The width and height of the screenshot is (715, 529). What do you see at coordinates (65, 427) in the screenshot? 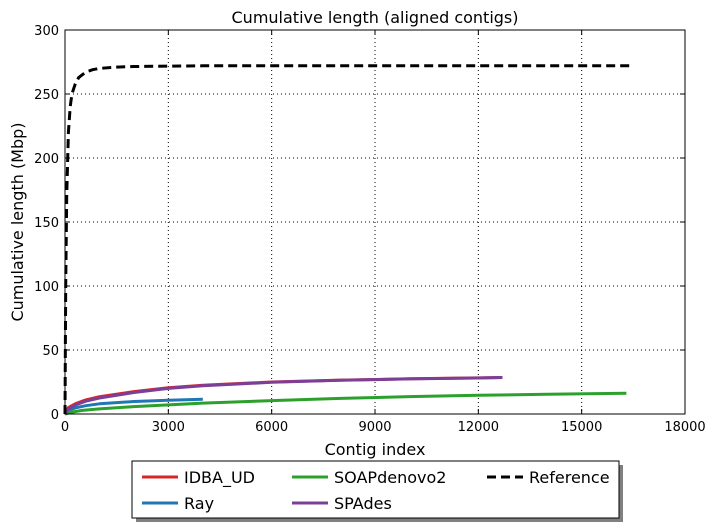
I see `x-tick-label: 0` at bounding box center [65, 427].